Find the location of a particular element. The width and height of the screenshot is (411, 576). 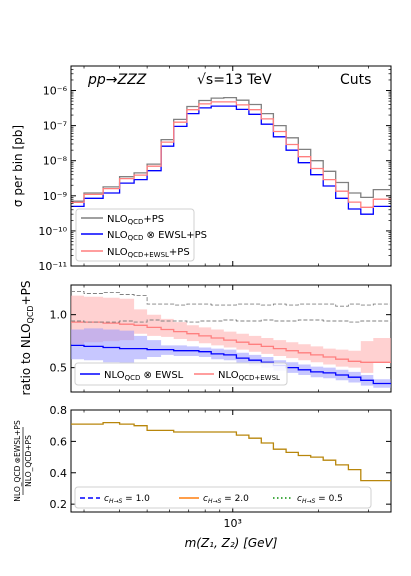

bottom-panel-data is located at coordinates (231, 451).